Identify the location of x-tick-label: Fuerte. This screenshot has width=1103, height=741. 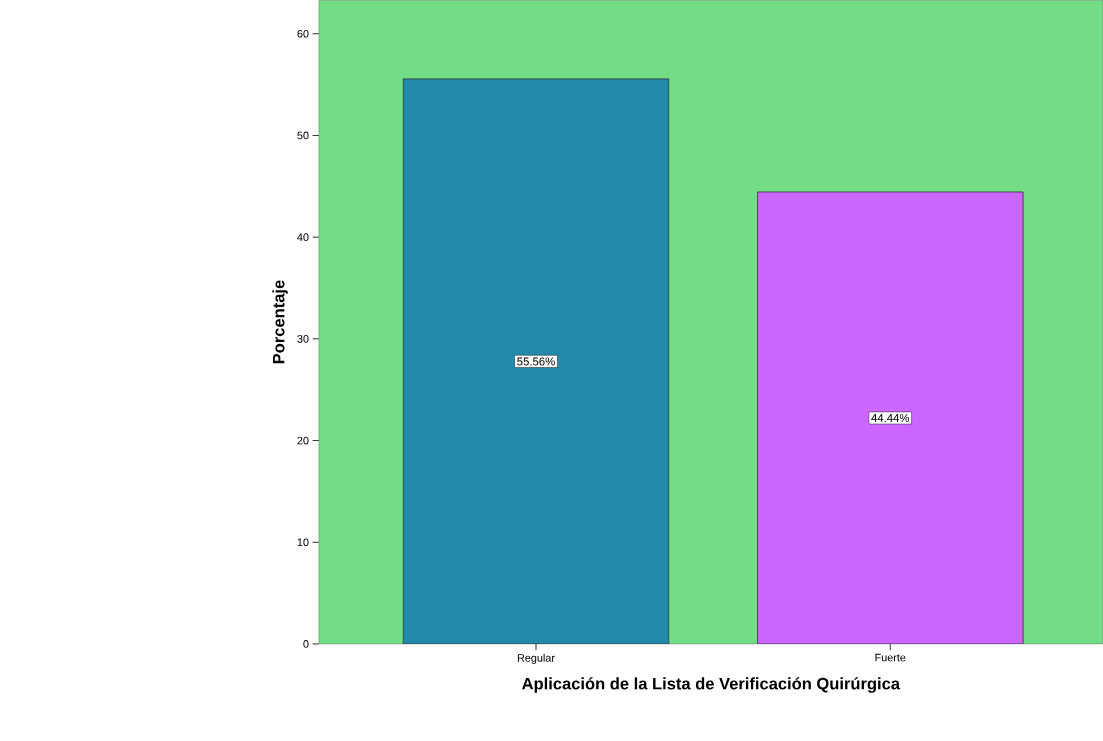
(890, 658).